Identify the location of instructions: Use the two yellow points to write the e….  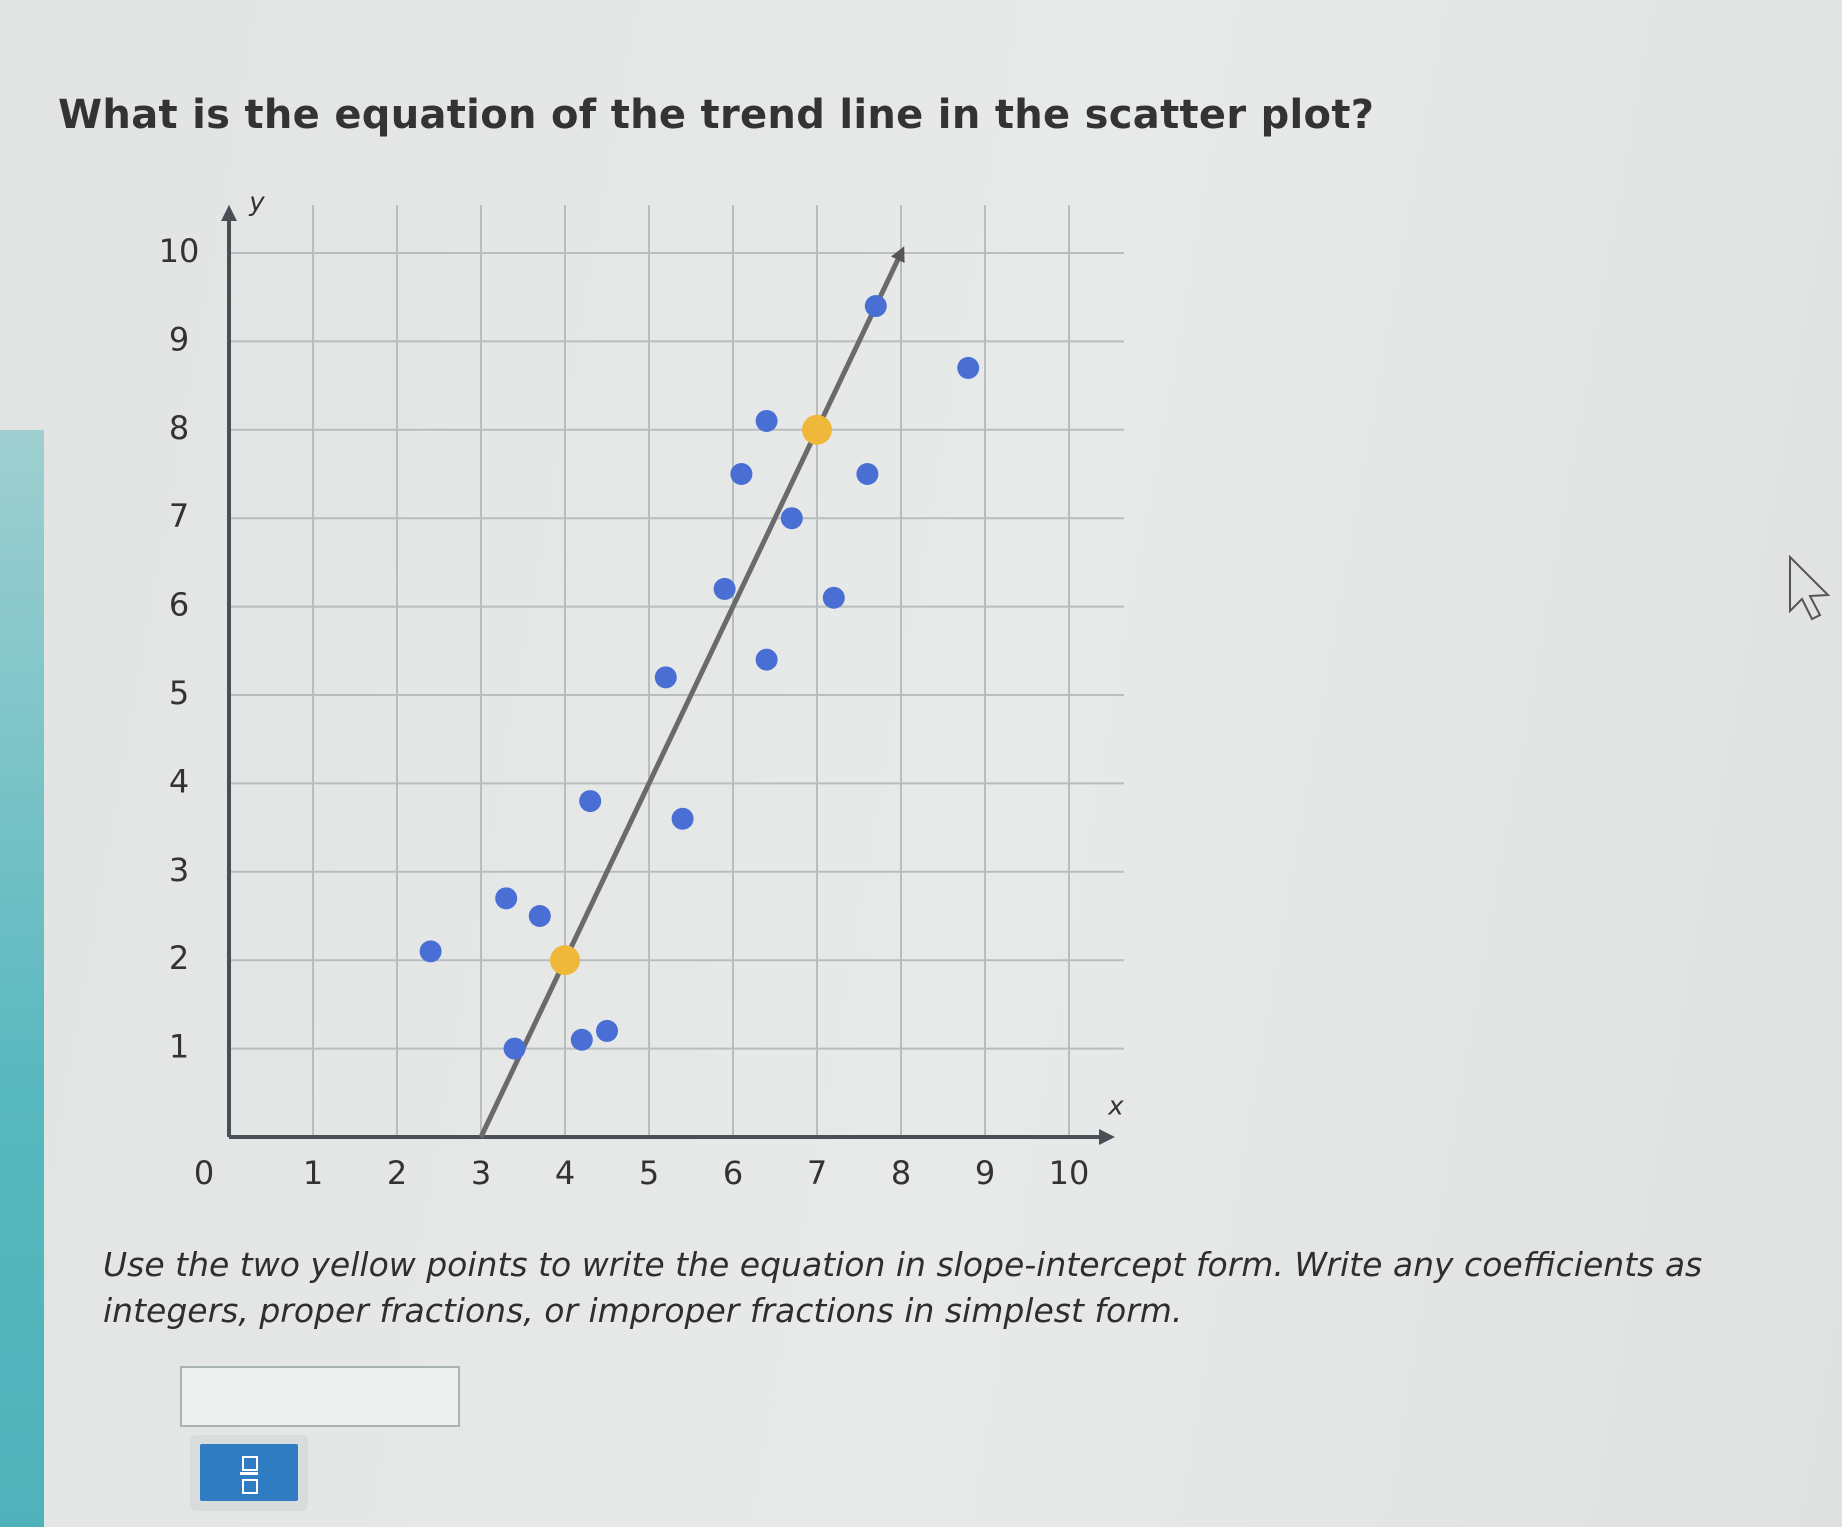
(903, 1287).